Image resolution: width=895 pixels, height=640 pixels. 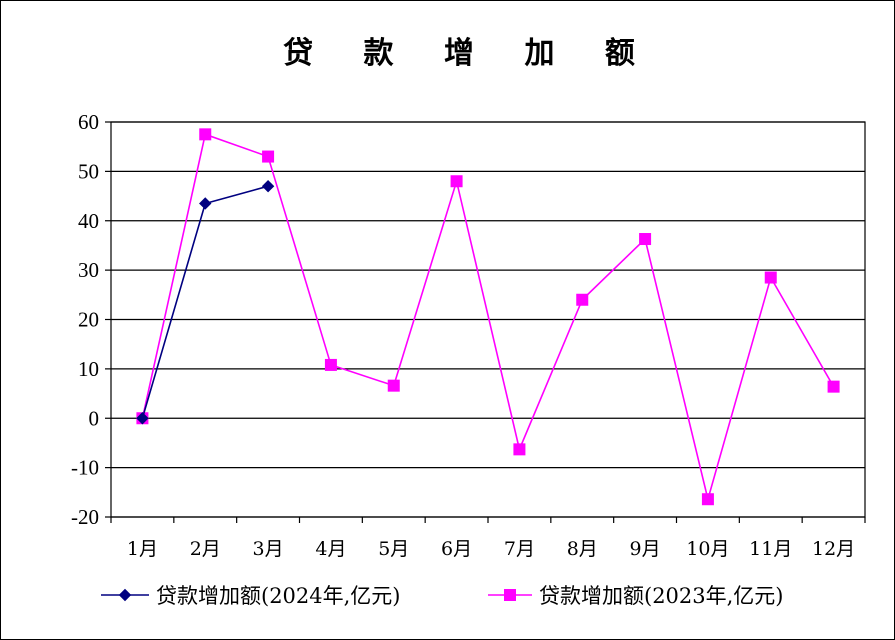 I want to click on legend-label: 贷款增加额(2024年,亿元), so click(x=278, y=596).